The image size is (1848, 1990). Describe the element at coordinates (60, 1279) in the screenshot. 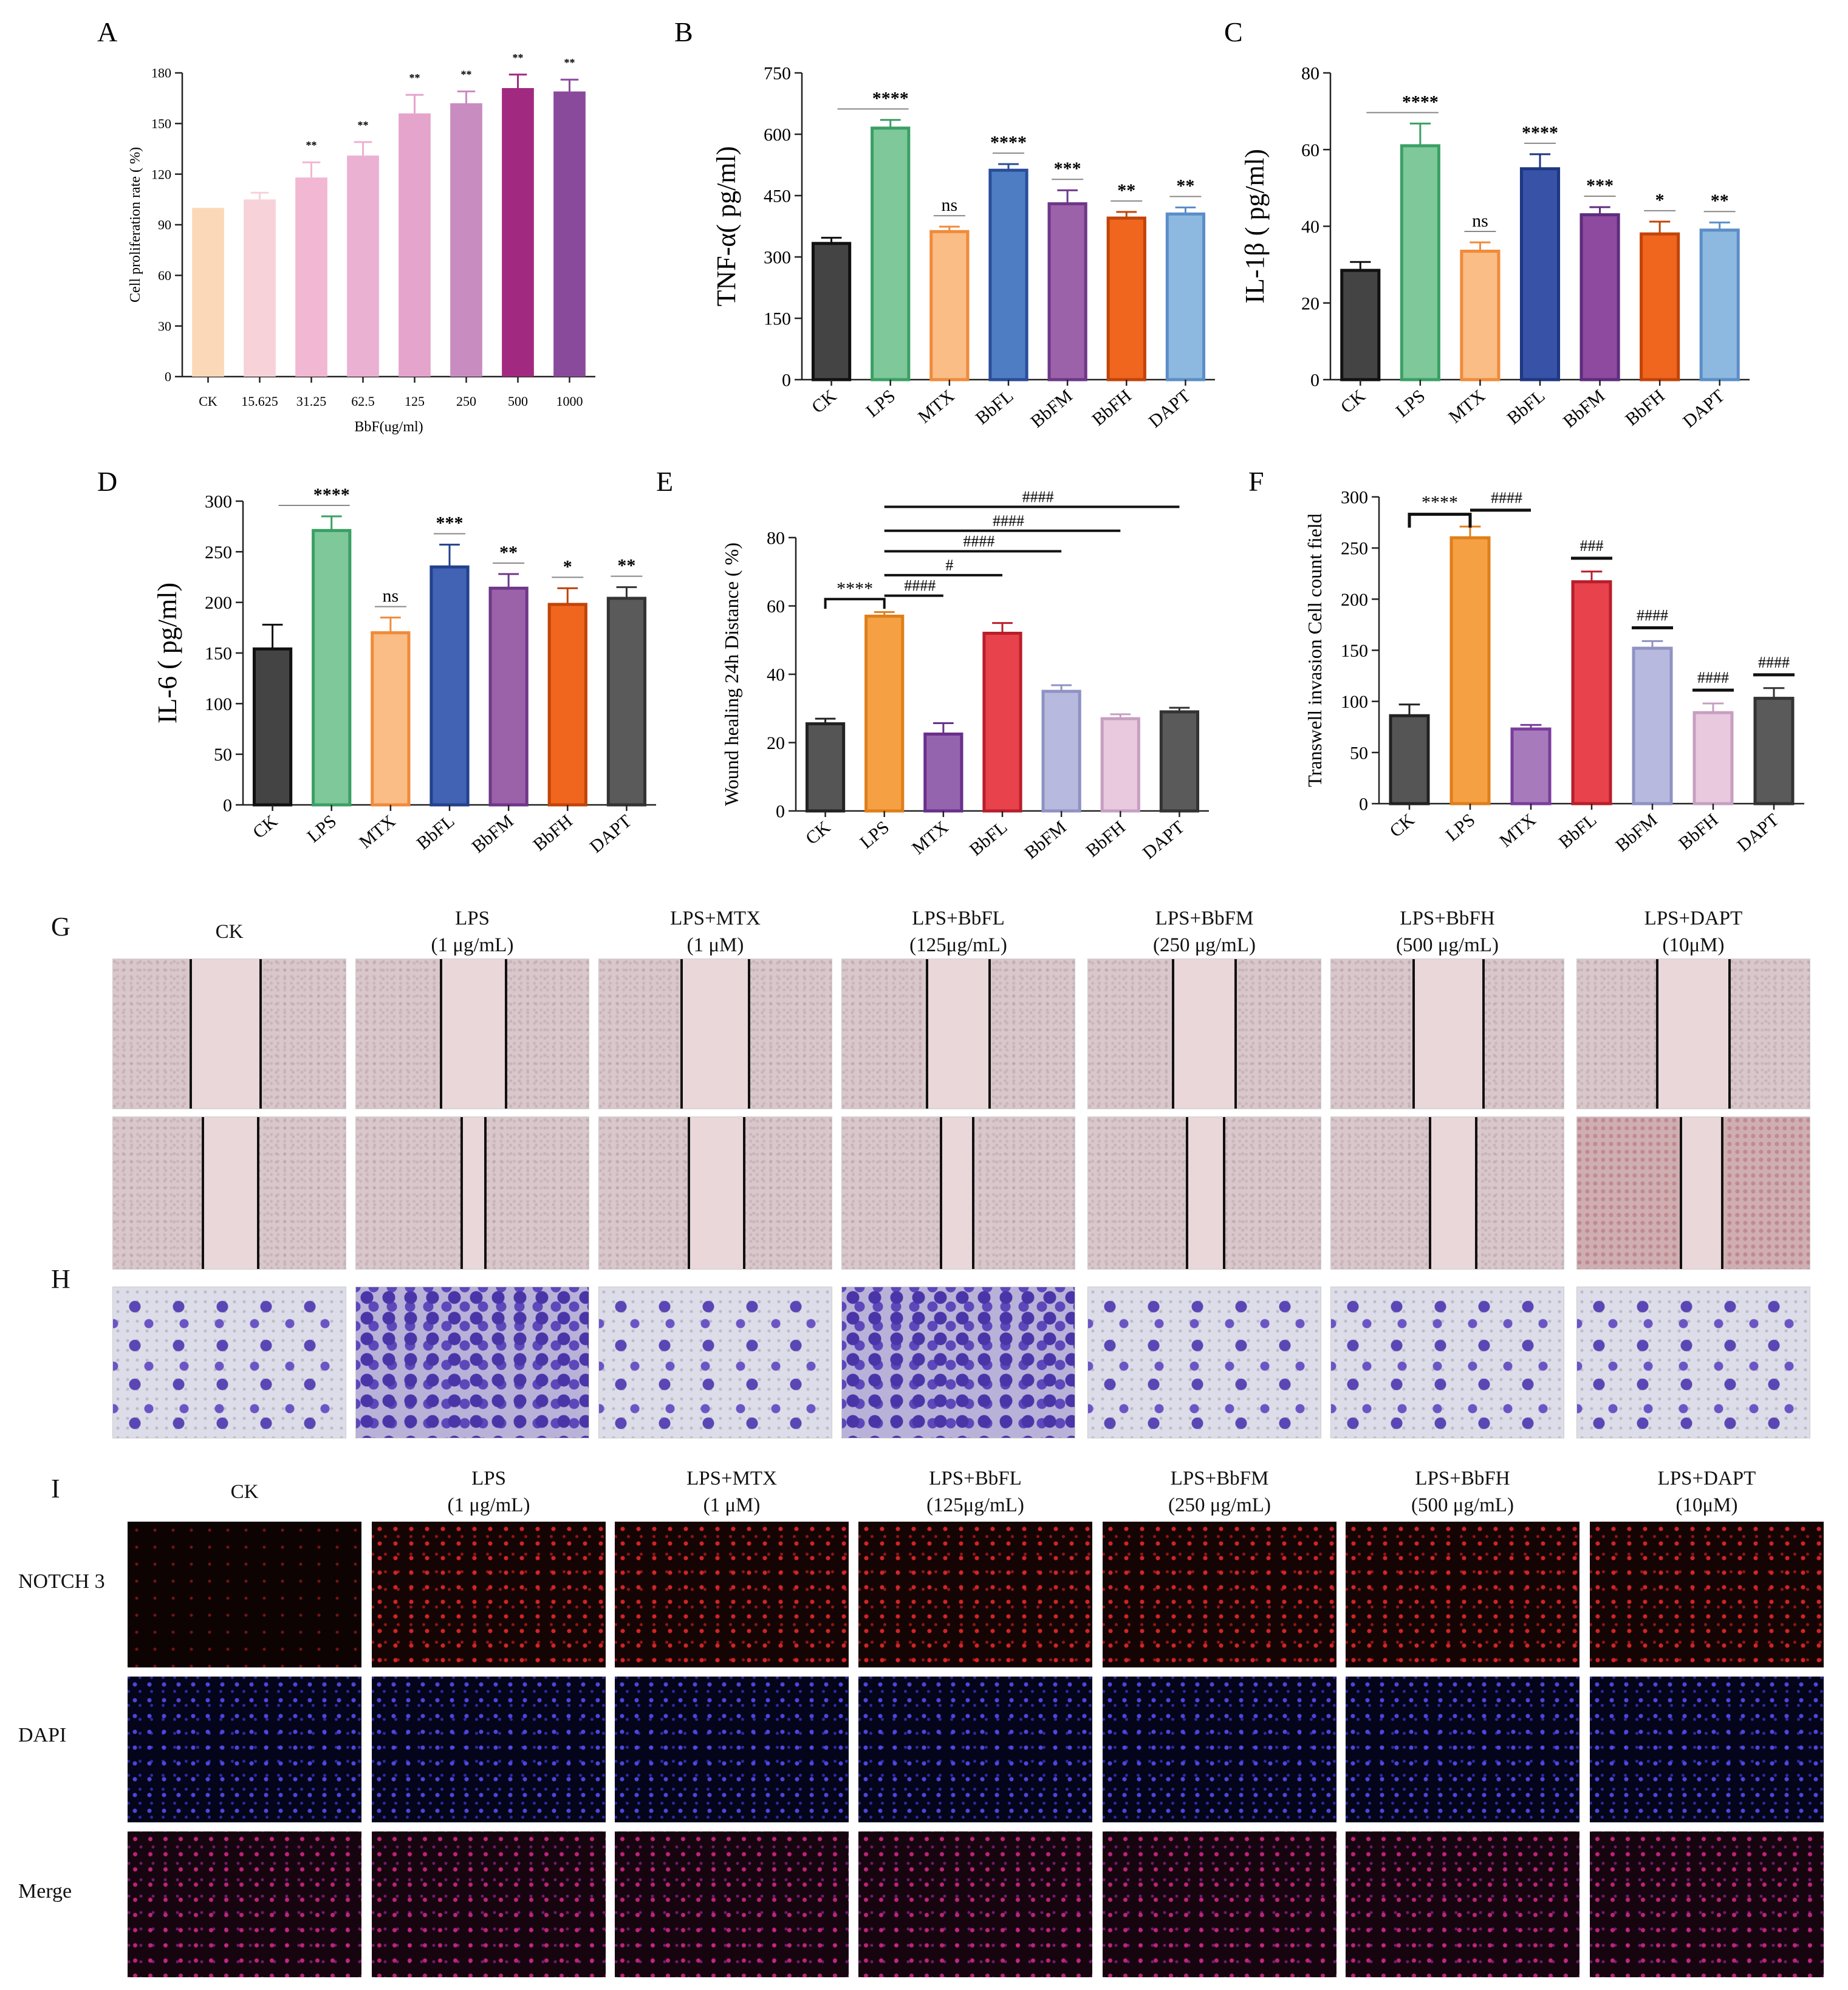

I see `panel-letter: H` at that location.